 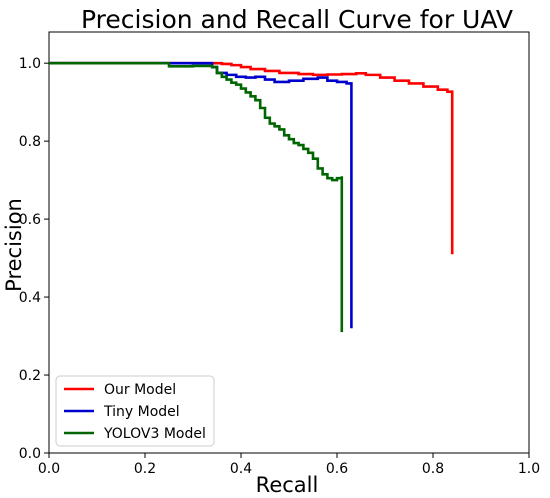 I want to click on legend: Our Model Tiny Model YOLOV3 Model, so click(x=135, y=411).